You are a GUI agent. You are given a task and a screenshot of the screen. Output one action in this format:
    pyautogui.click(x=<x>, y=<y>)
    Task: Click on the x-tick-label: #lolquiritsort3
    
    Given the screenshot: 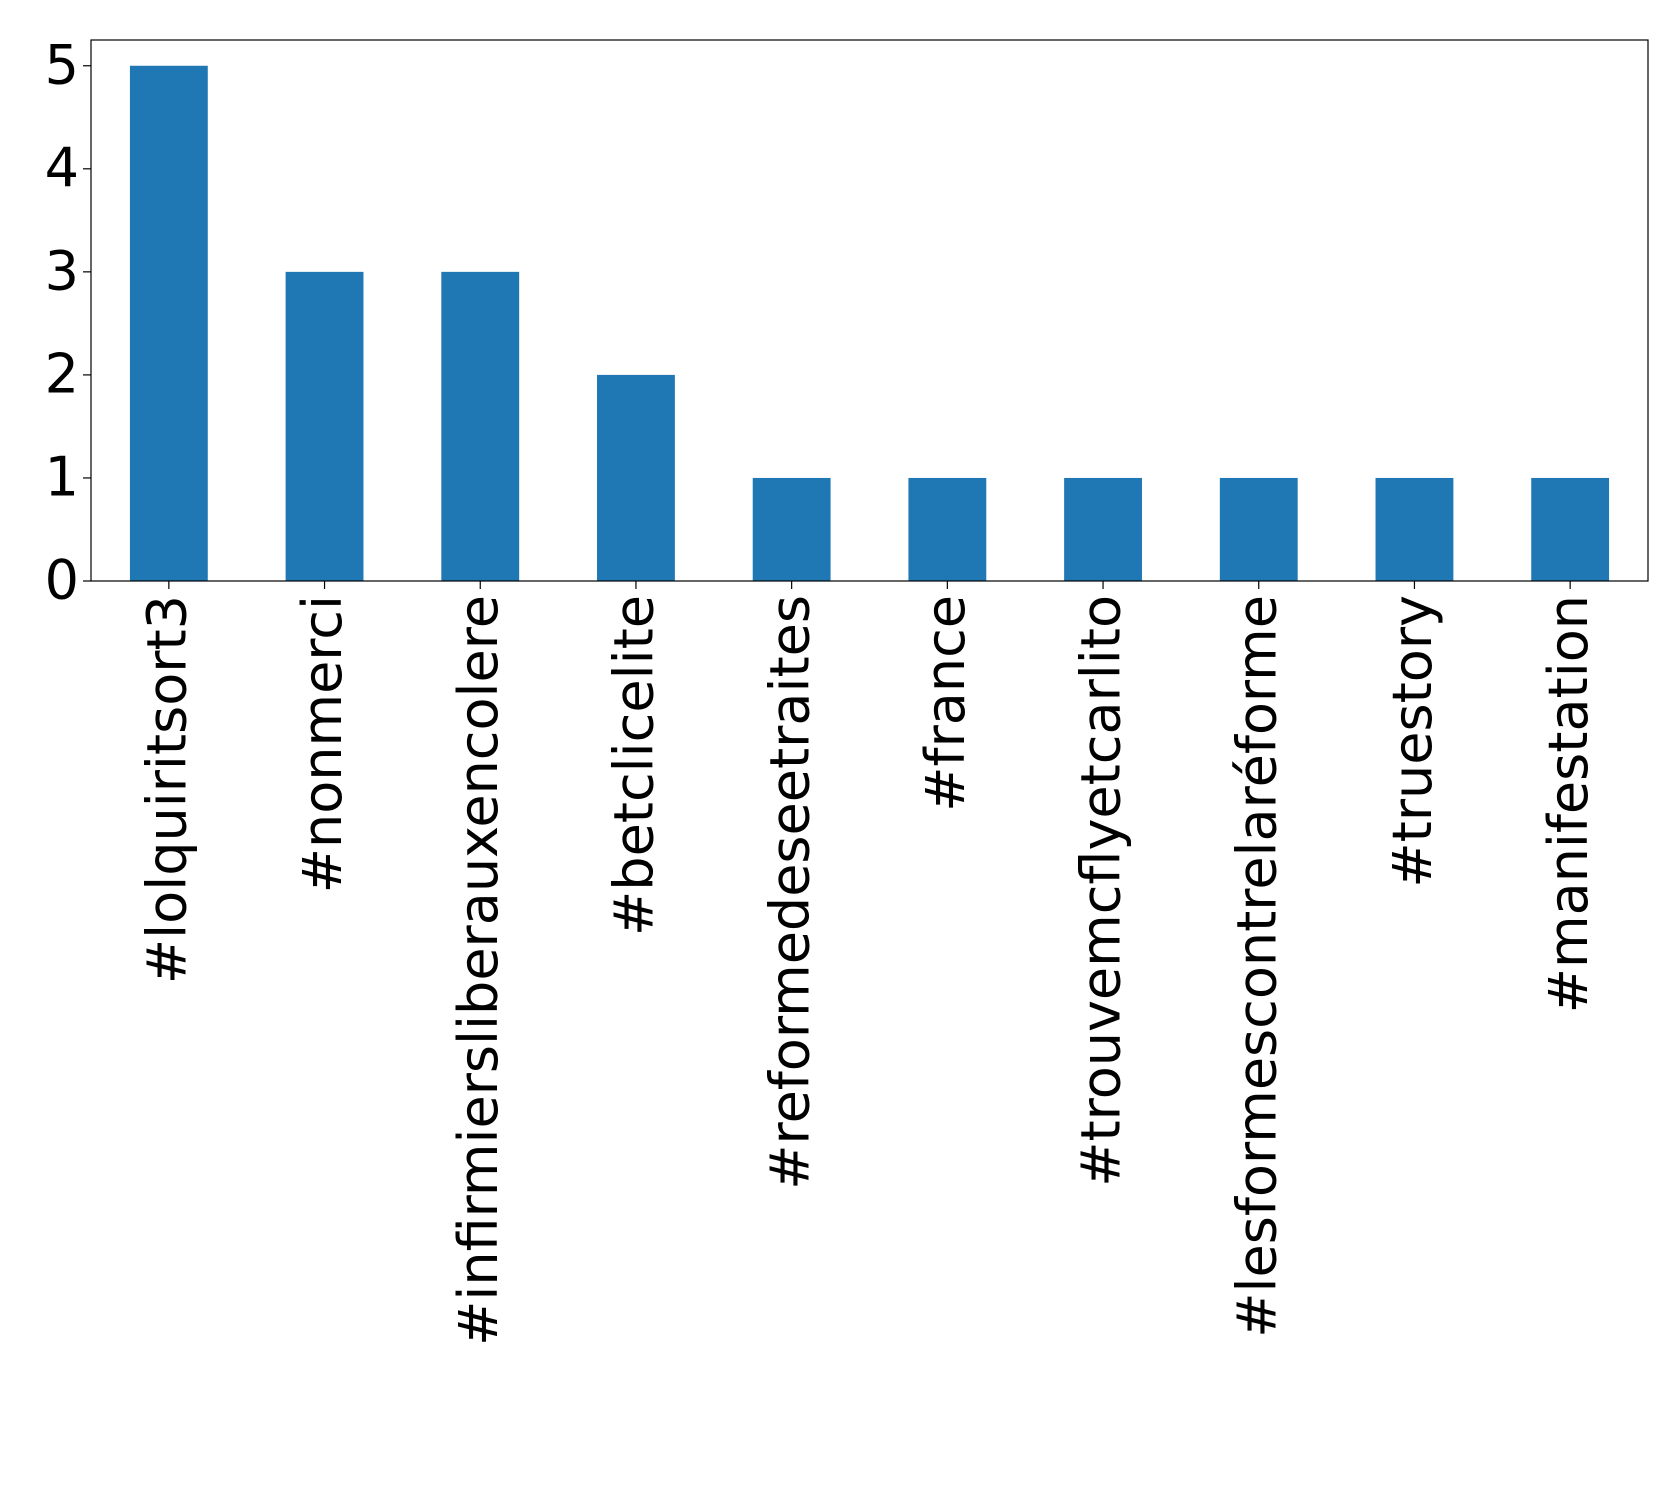 What is the action you would take?
    pyautogui.click(x=166, y=789)
    